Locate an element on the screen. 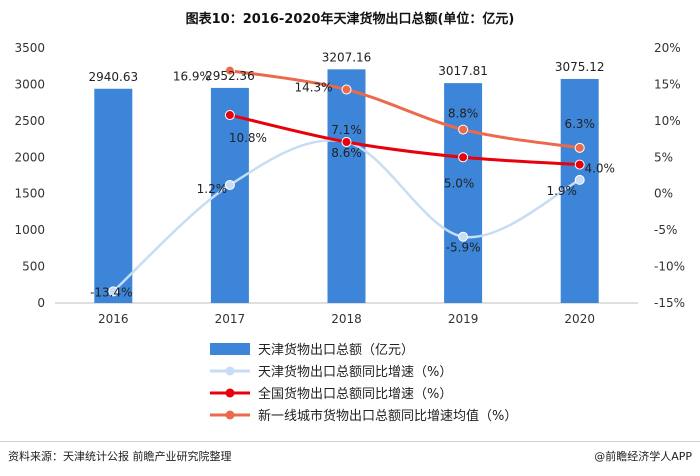 The height and width of the screenshot is (476, 700). legend-label: 天津货物出口总额（亿元） is located at coordinates (336, 350).